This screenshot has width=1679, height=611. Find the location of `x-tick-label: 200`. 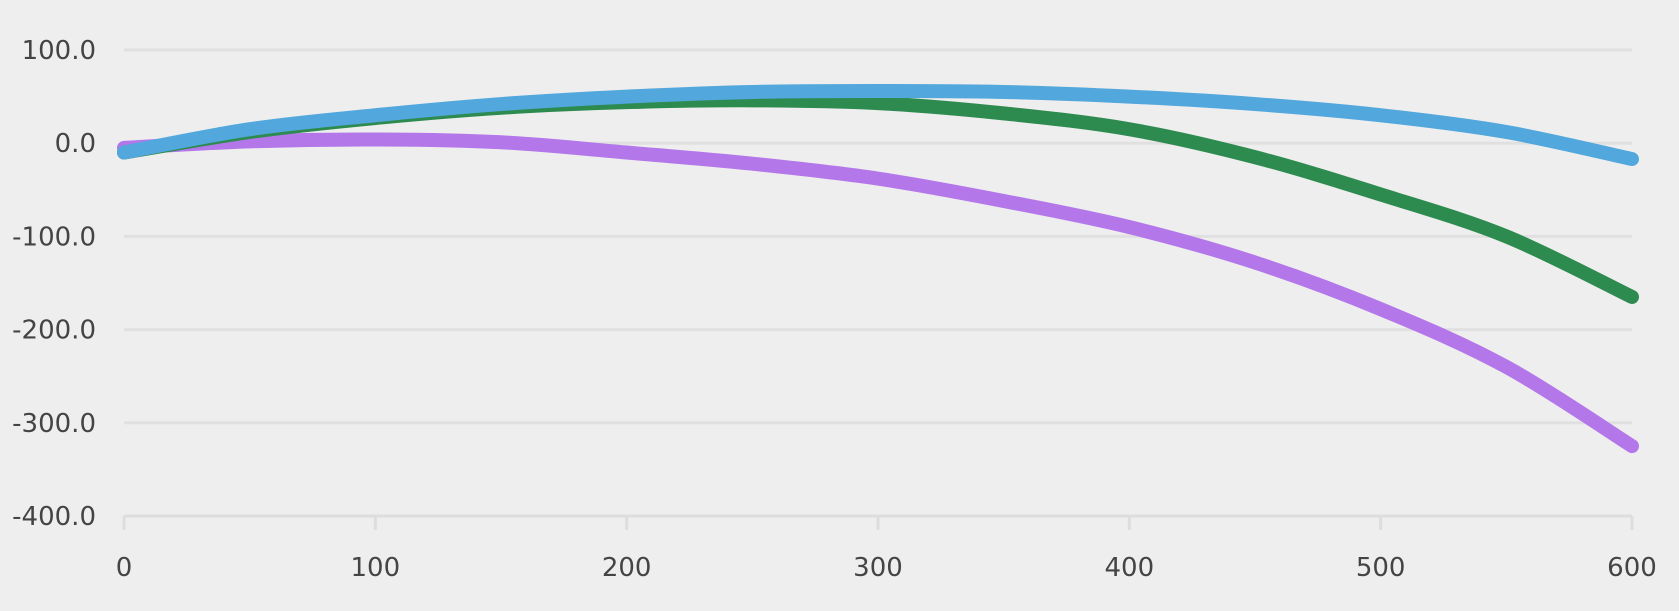

x-tick-label: 200 is located at coordinates (627, 568).